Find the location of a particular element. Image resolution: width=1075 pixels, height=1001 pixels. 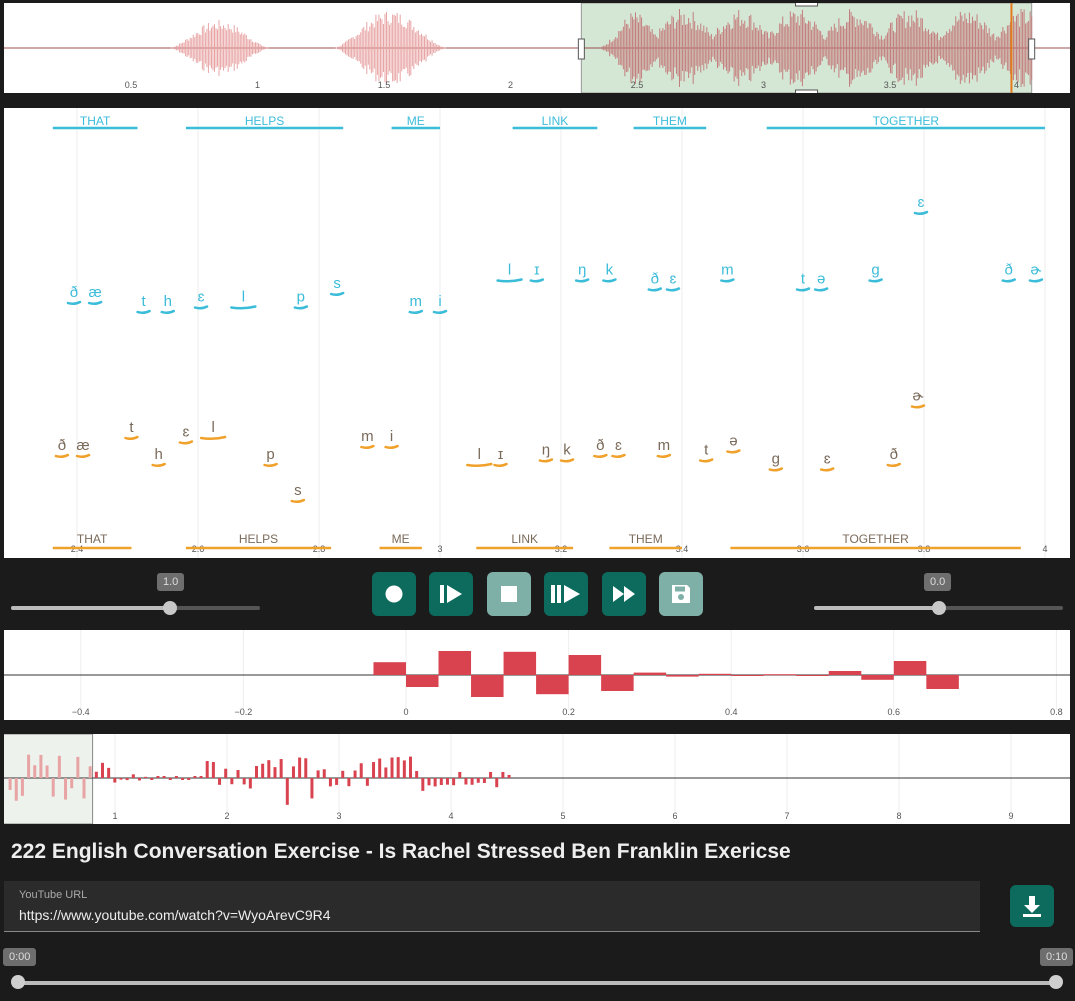

record-button is located at coordinates (394, 594).